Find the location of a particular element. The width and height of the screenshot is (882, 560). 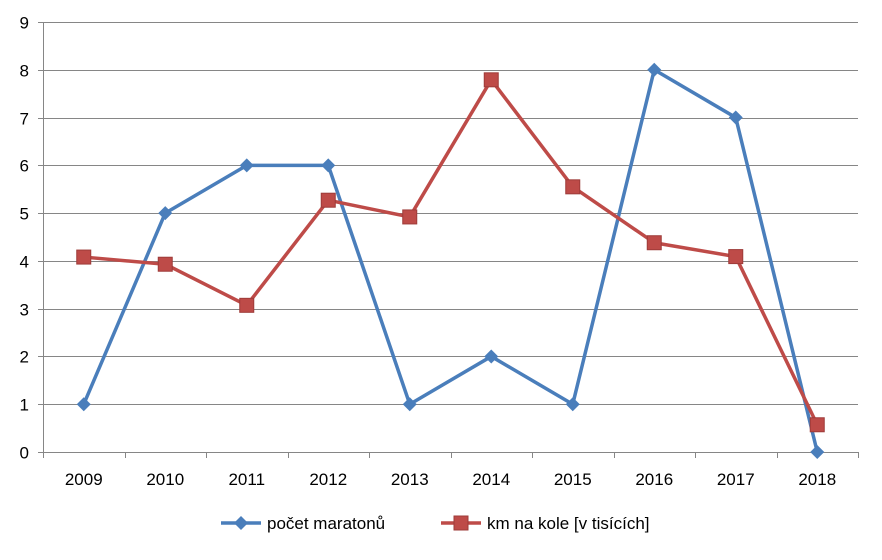

x-tick-label: 2017 is located at coordinates (736, 479).